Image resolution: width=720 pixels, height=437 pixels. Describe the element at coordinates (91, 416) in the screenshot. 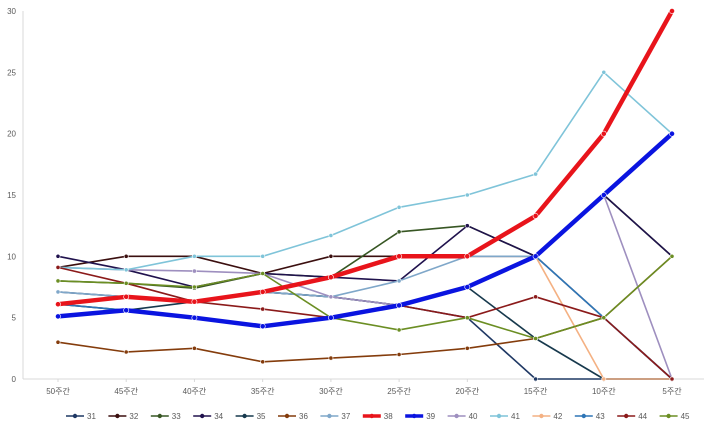

I see `legend-label: 31` at that location.